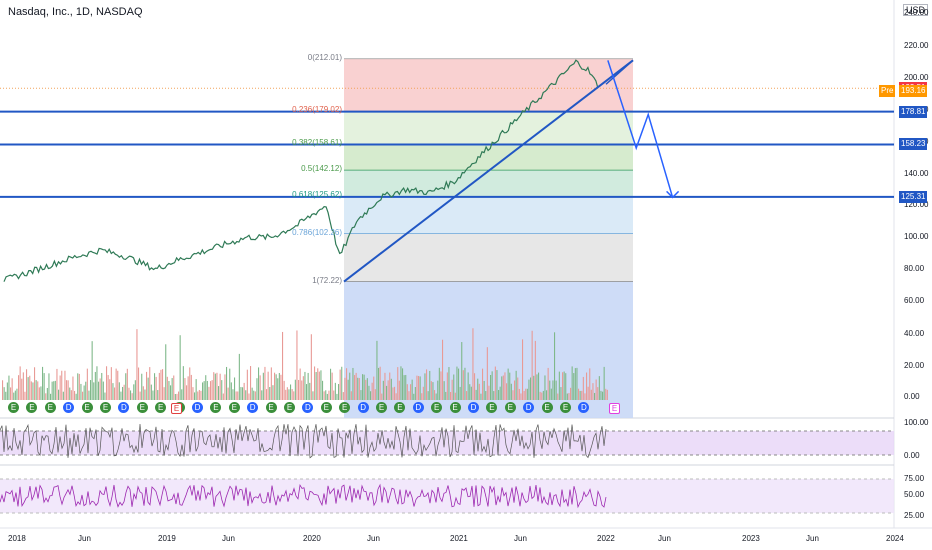  What do you see at coordinates (913, 111) in the screenshot?
I see `price-label-badge: 178.81` at bounding box center [913, 111].